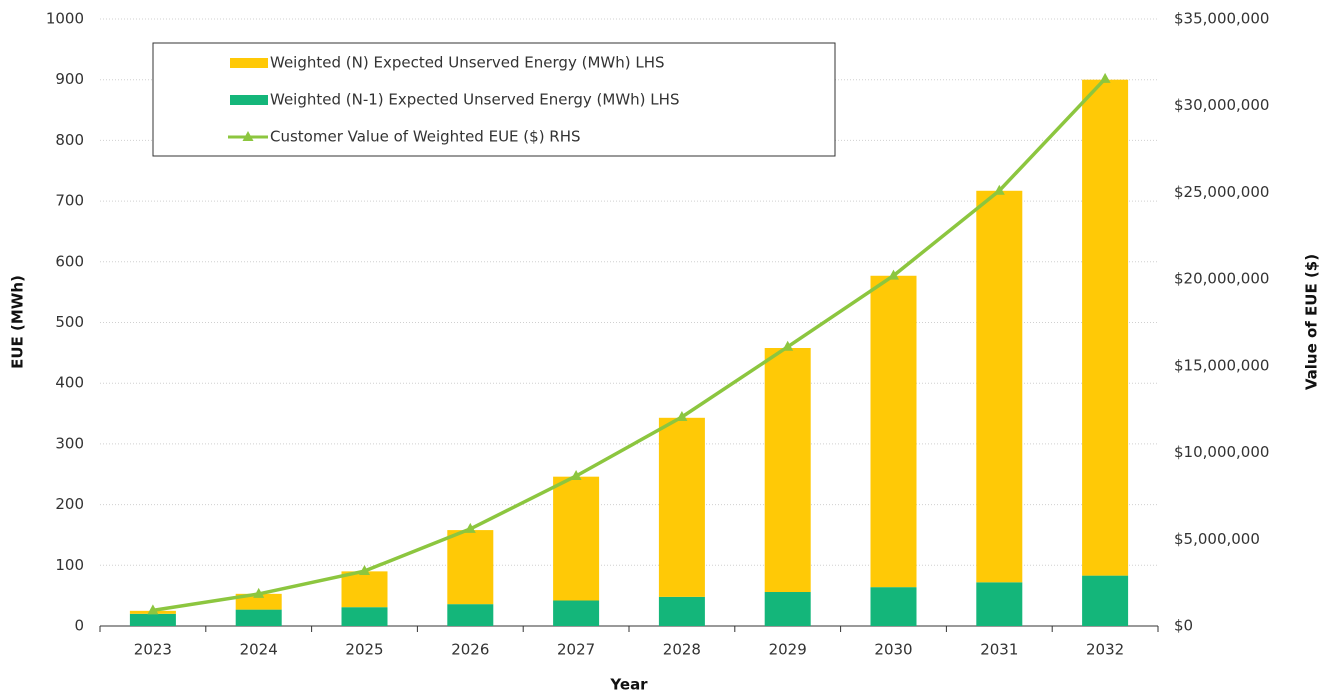 This screenshot has height=697, width=1335. I want to click on x-tick-label: 2028, so click(682, 650).